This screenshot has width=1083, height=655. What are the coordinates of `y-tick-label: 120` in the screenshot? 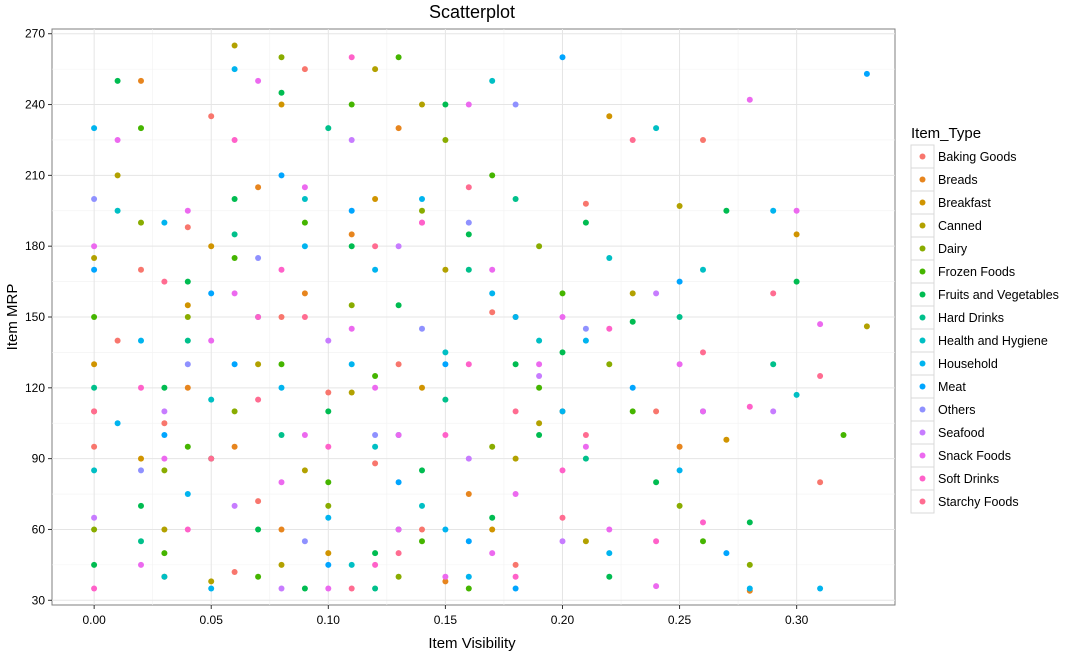 It's located at (35, 388).